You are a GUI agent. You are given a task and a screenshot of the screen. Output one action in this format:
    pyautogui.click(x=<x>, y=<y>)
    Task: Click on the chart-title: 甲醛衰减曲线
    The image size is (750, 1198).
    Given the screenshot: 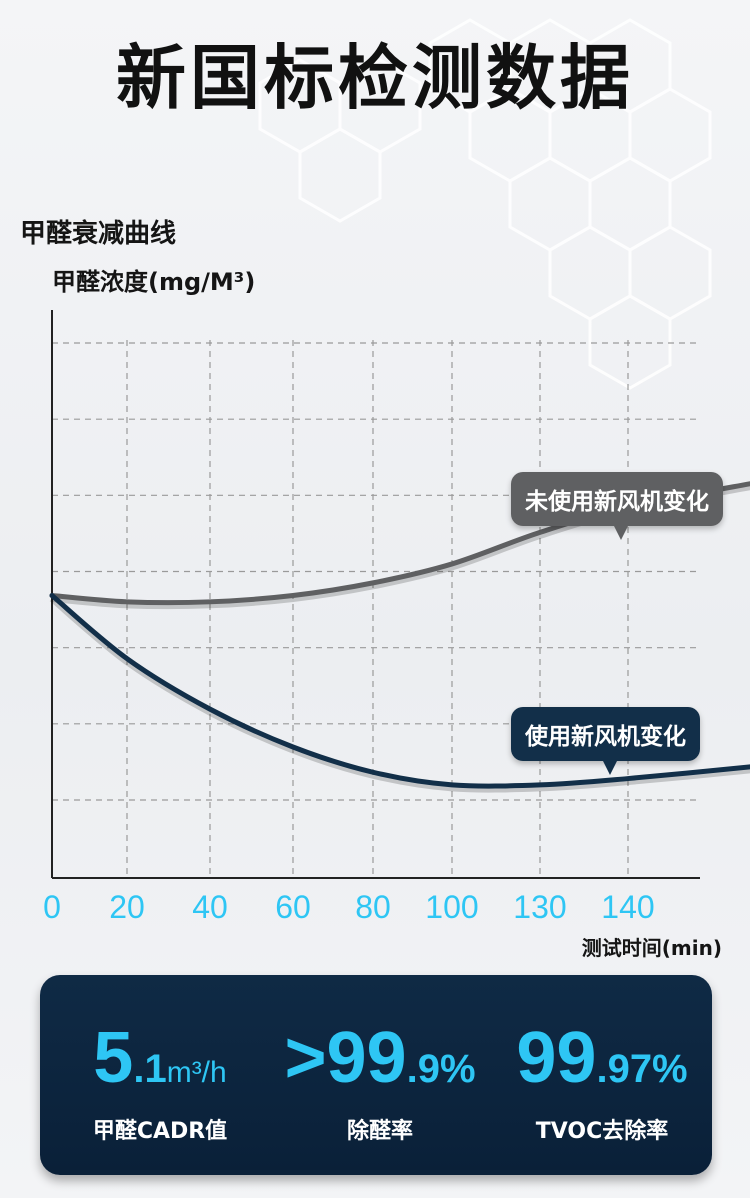 What is the action you would take?
    pyautogui.click(x=98, y=234)
    